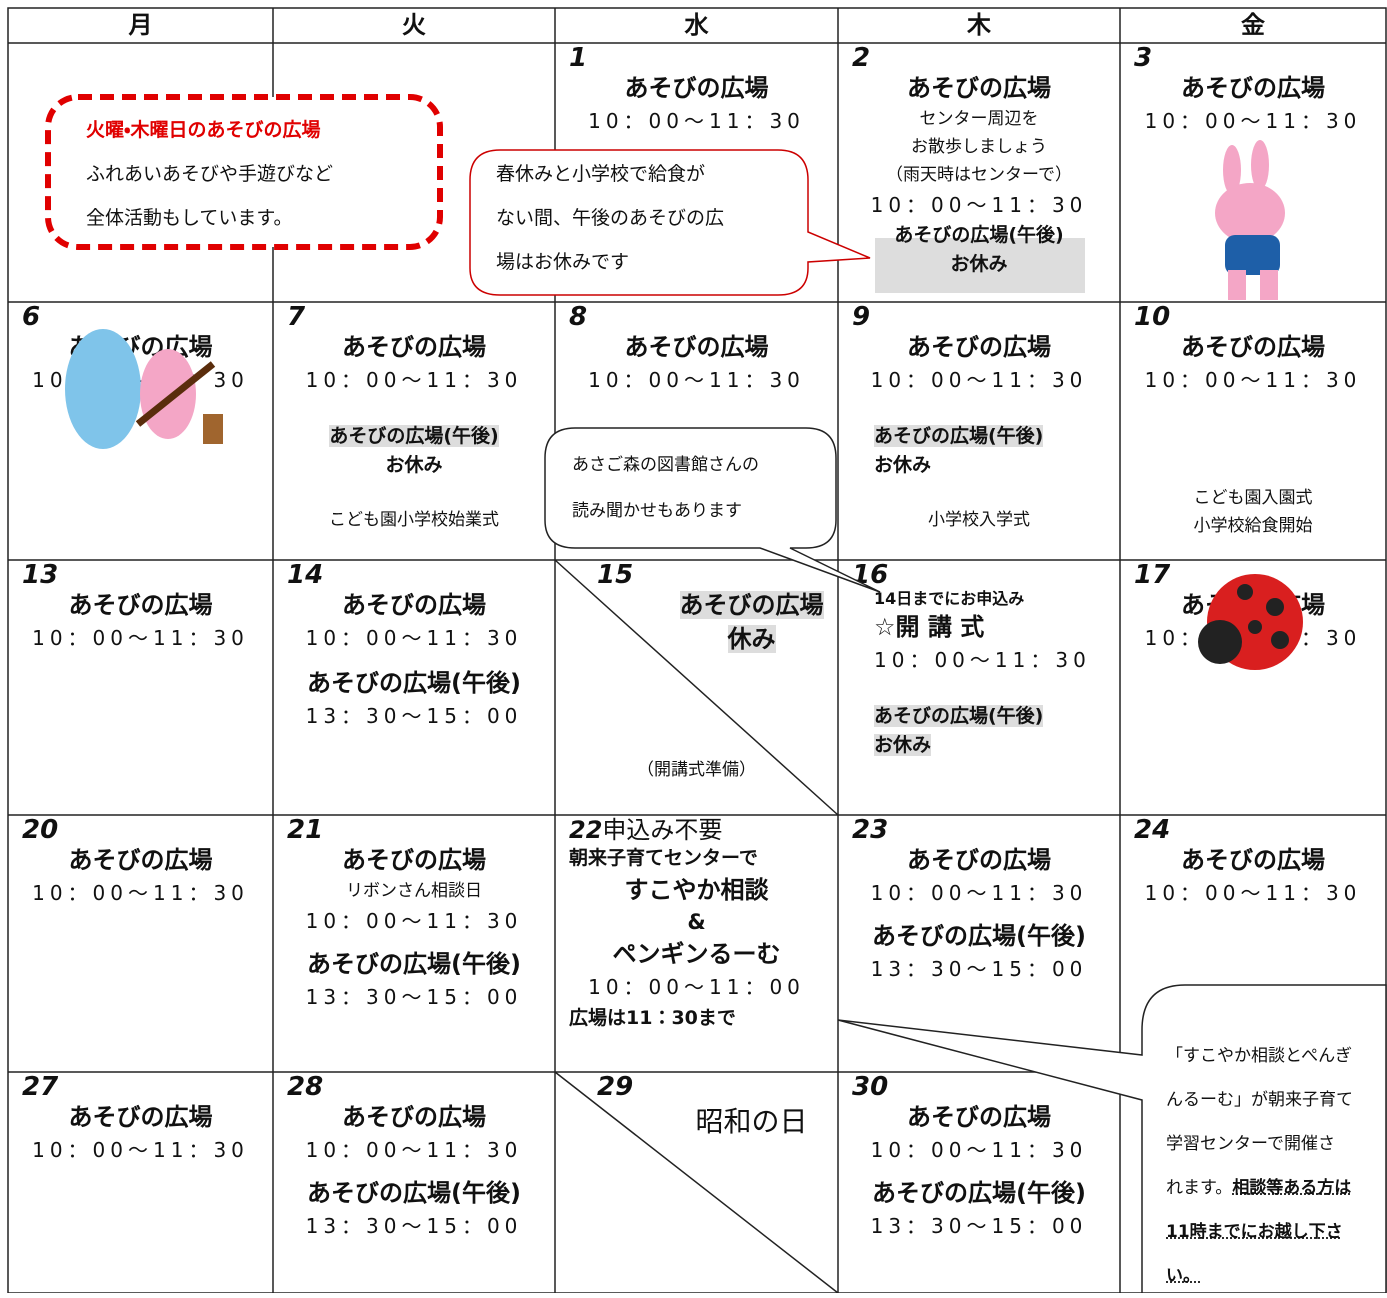  Describe the element at coordinates (140, 944) in the screenshot. I see `day-cell: 20 あそびの広場 10：00～11：30` at that location.